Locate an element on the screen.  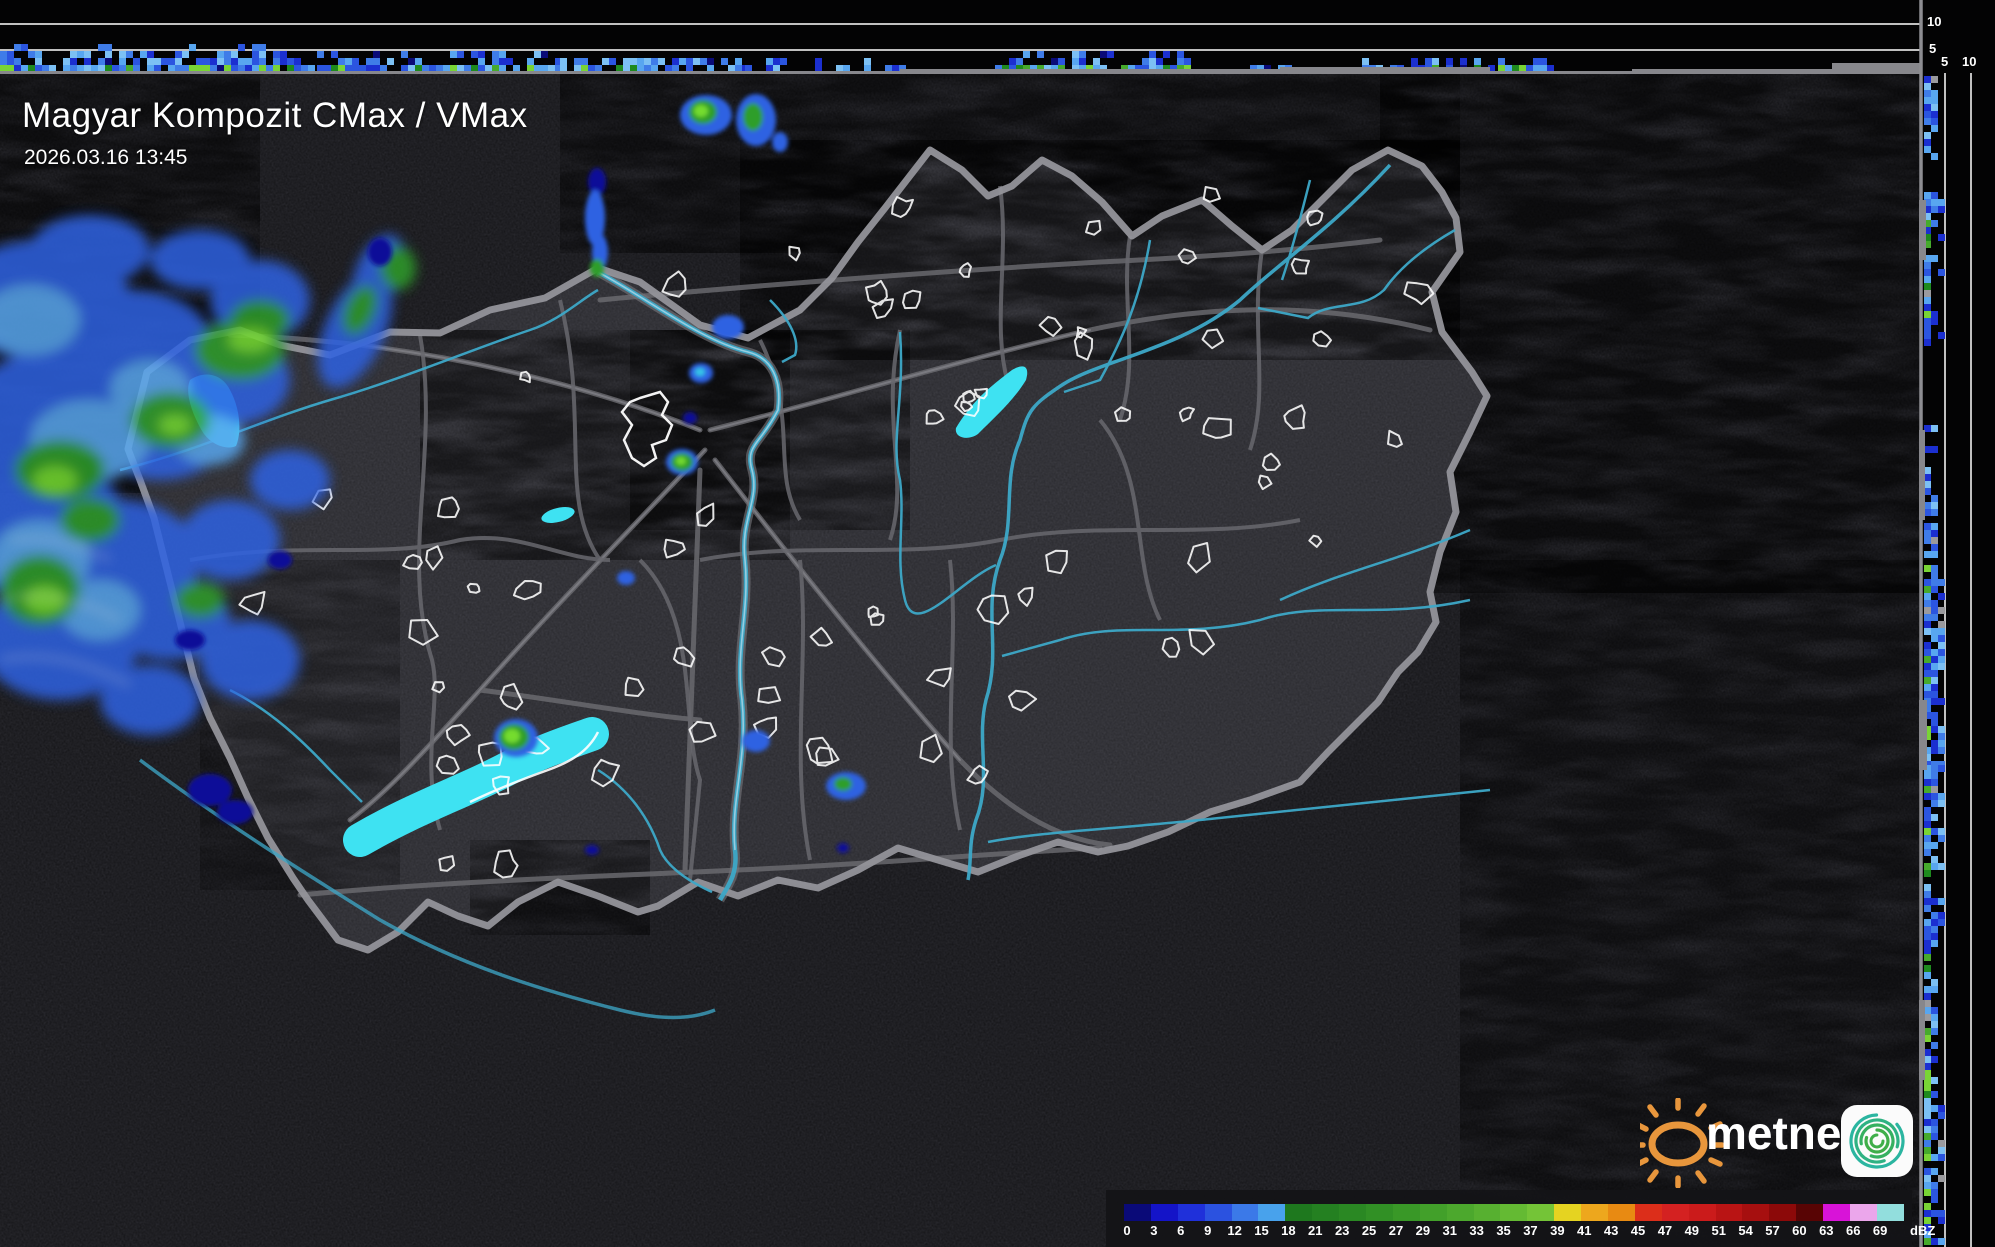
logo-wordmark: metnet is located at coordinates (1781, 1133).